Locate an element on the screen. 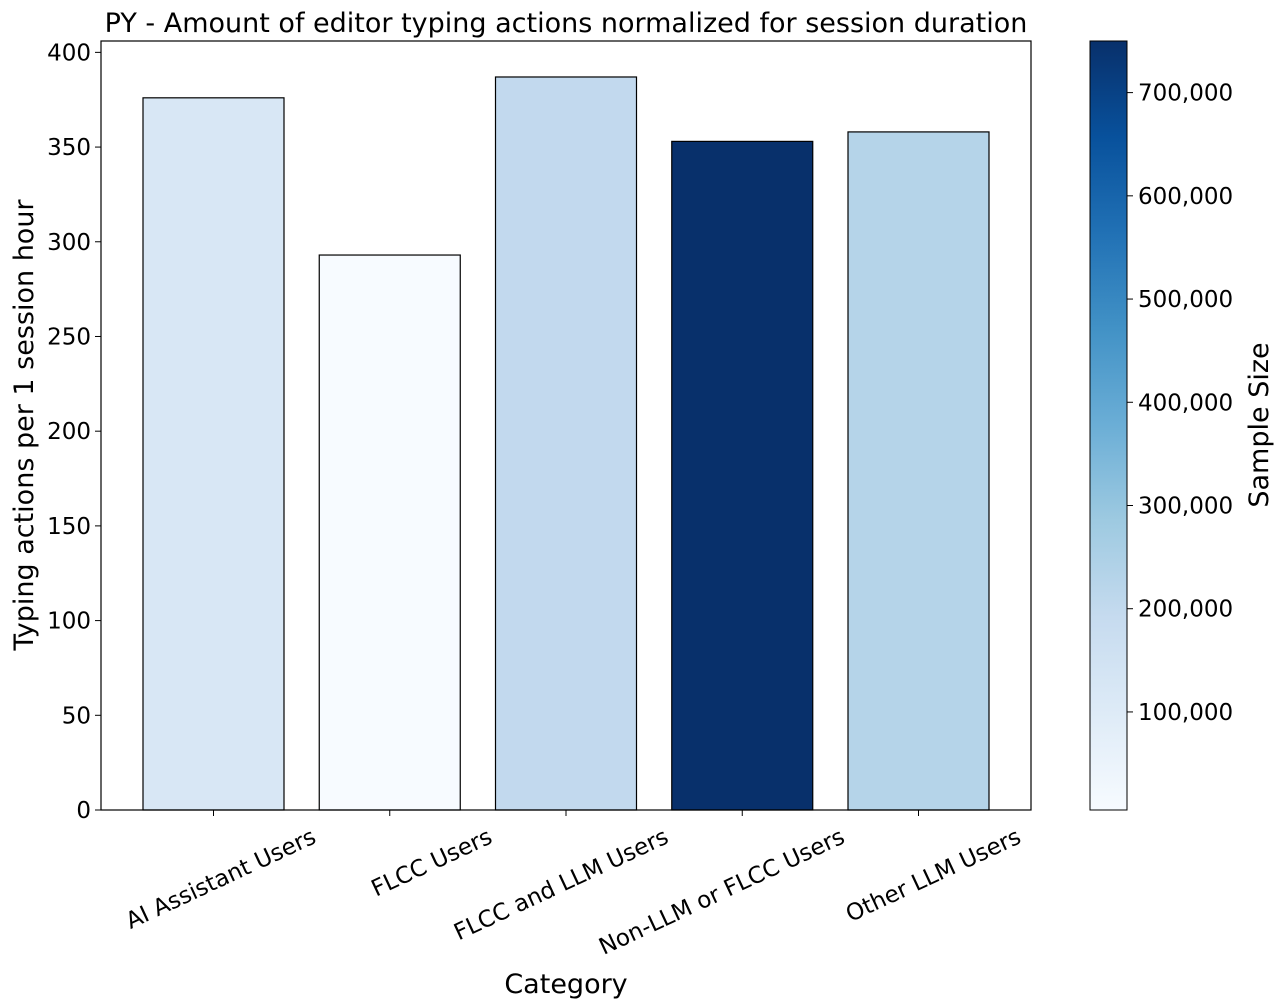 Image resolution: width=1284 pixels, height=1008 pixels. colorbar-tick-label: 100,000 is located at coordinates (1185, 713).